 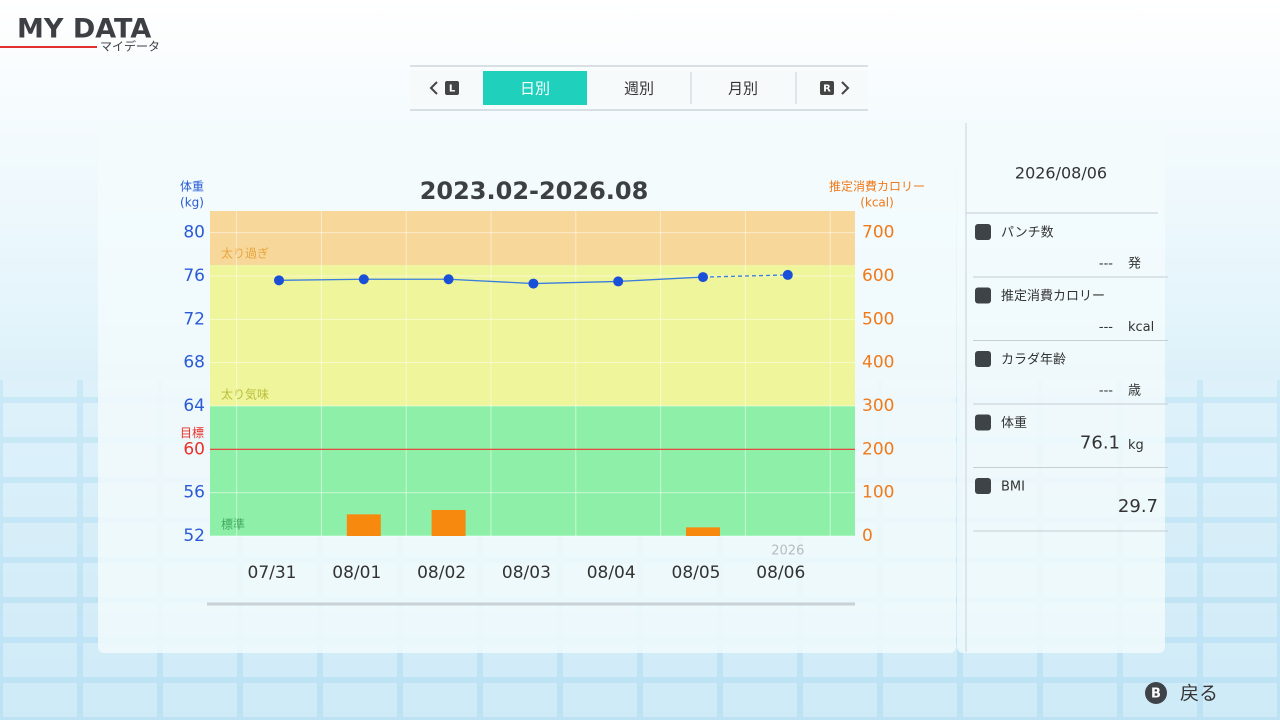 What do you see at coordinates (1033, 360) in the screenshot?
I see `item-label: カラダ年齢` at bounding box center [1033, 360].